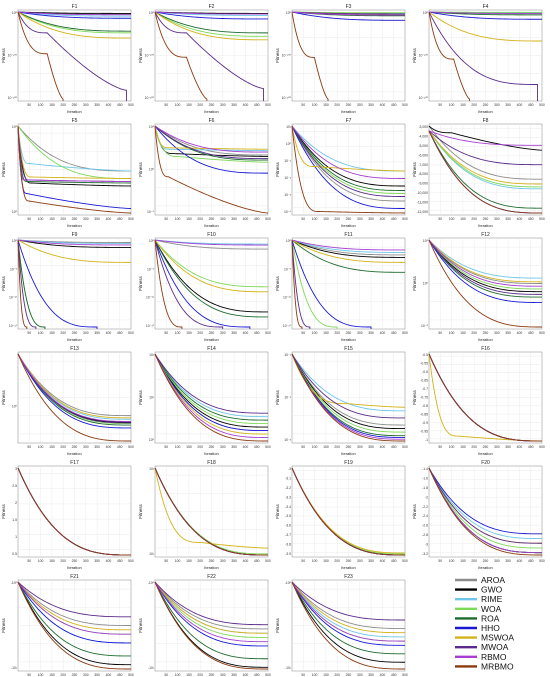 The width and height of the screenshot is (550, 677). What do you see at coordinates (425, 406) in the screenshot?
I see `y-tick-label: -0.8` at bounding box center [425, 406].